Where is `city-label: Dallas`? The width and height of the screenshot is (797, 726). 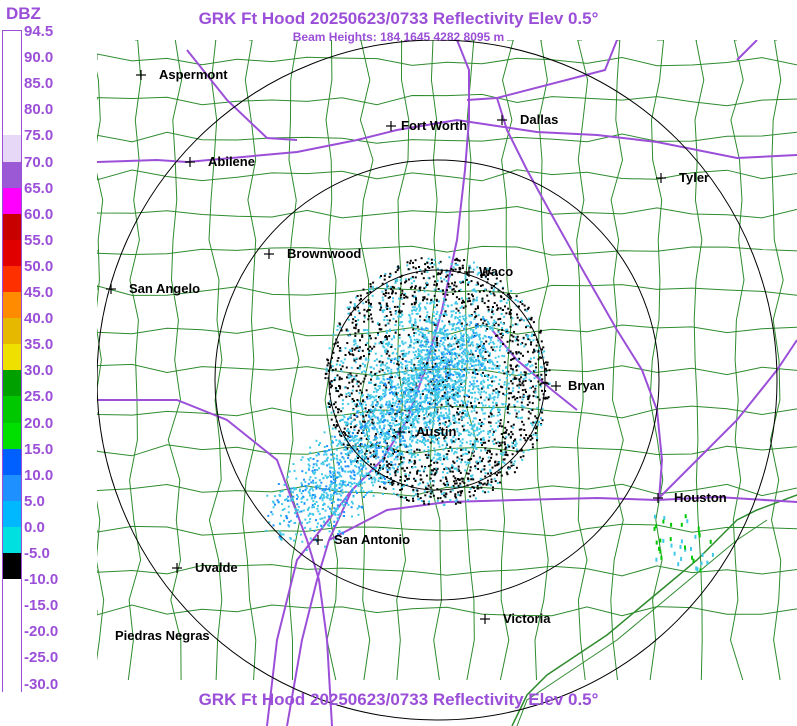
city-label: Dallas is located at coordinates (539, 119).